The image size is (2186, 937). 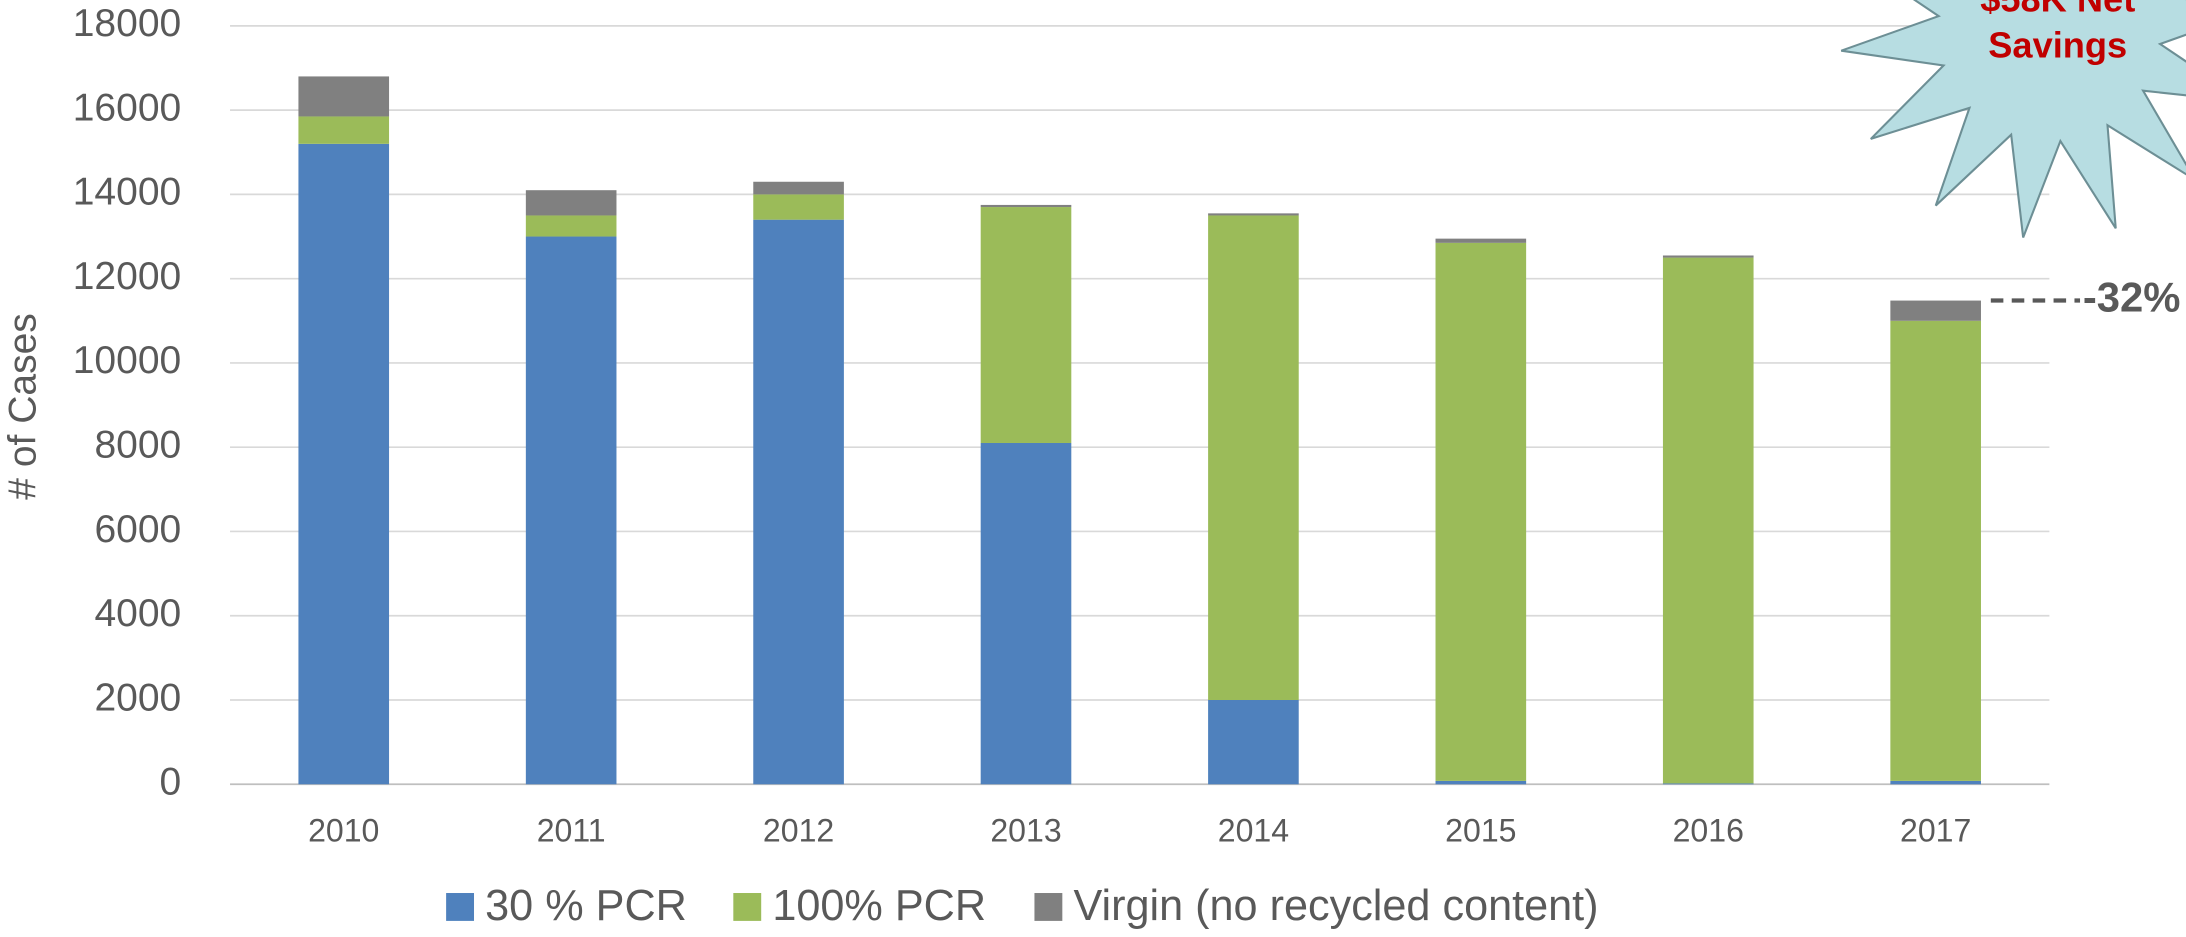 I want to click on annotation: -32%, so click(x=2132, y=297).